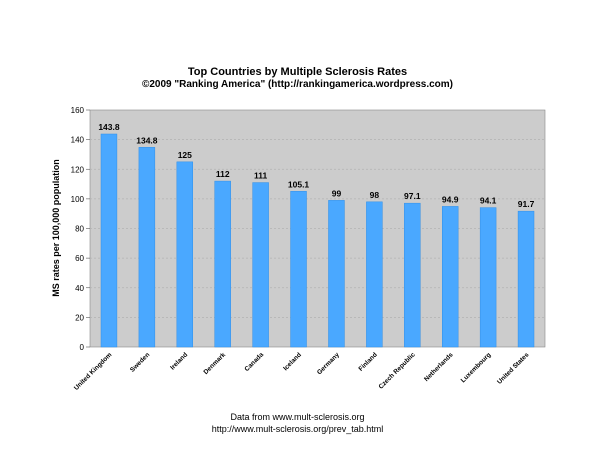 Image resolution: width=595 pixels, height=460 pixels. I want to click on data-label: 98, so click(375, 195).